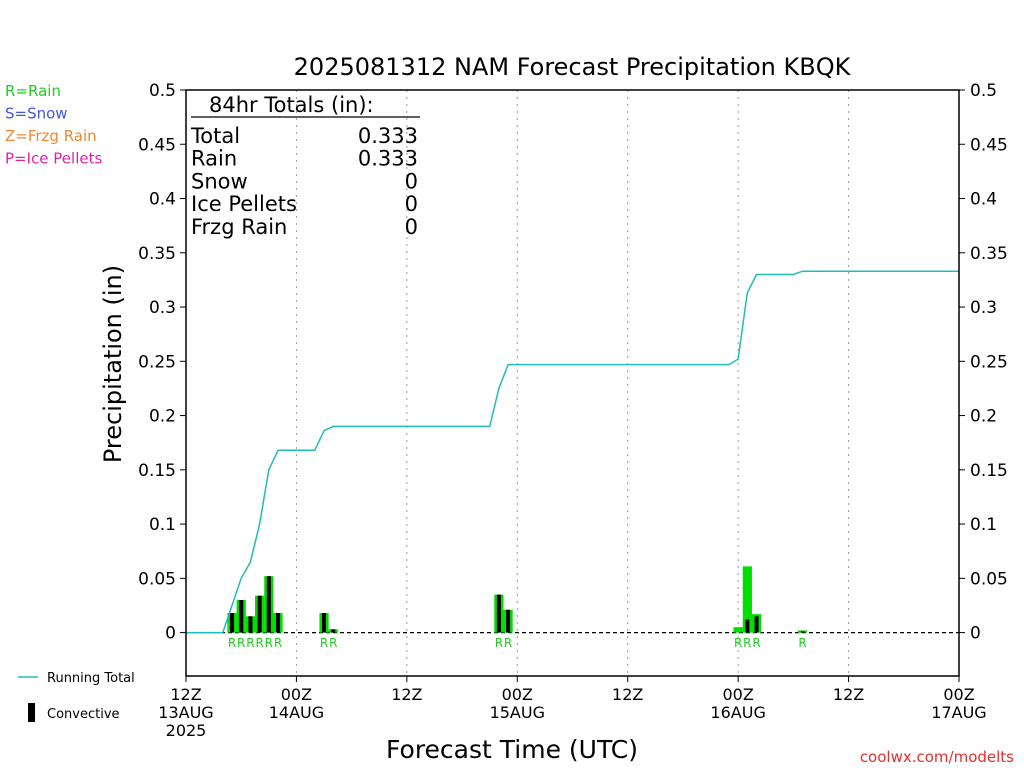 This screenshot has height=768, width=1024. Describe the element at coordinates (983, 308) in the screenshot. I see `y-tick-label-right: 0.3` at that location.